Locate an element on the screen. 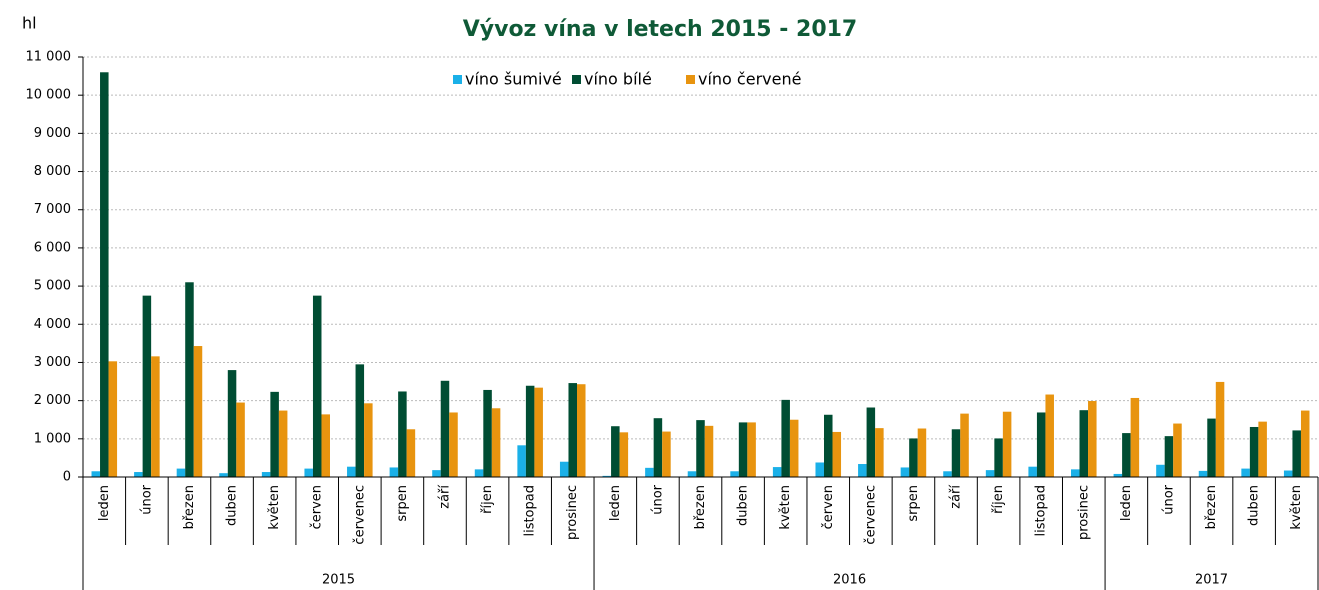 This screenshot has height=590, width=1319. y-tick-label: 11 000 is located at coordinates (49, 57).